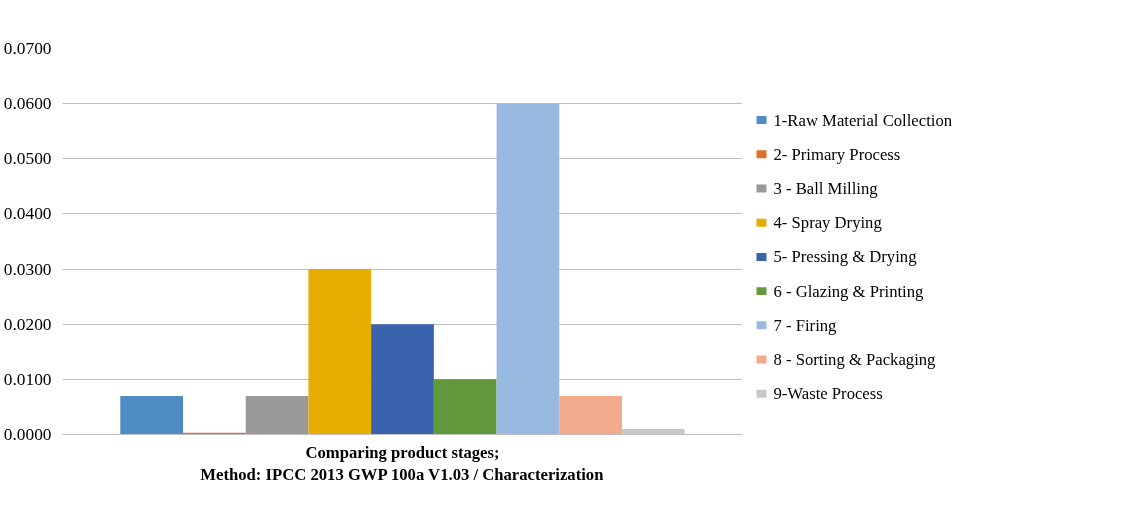 This screenshot has height=506, width=1135. What do you see at coordinates (828, 394) in the screenshot?
I see `legend-label: 9-Waste Process` at bounding box center [828, 394].